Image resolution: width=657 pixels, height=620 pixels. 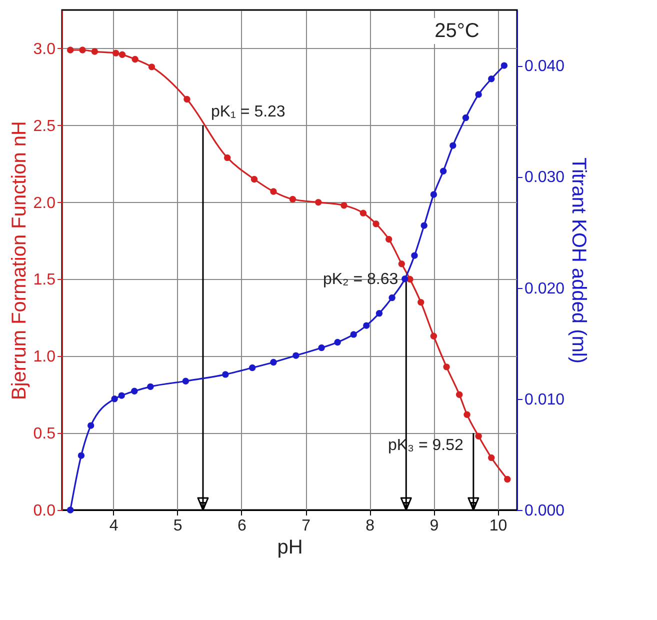 I want to click on y-tick-label: 1.5, so click(x=44, y=280).